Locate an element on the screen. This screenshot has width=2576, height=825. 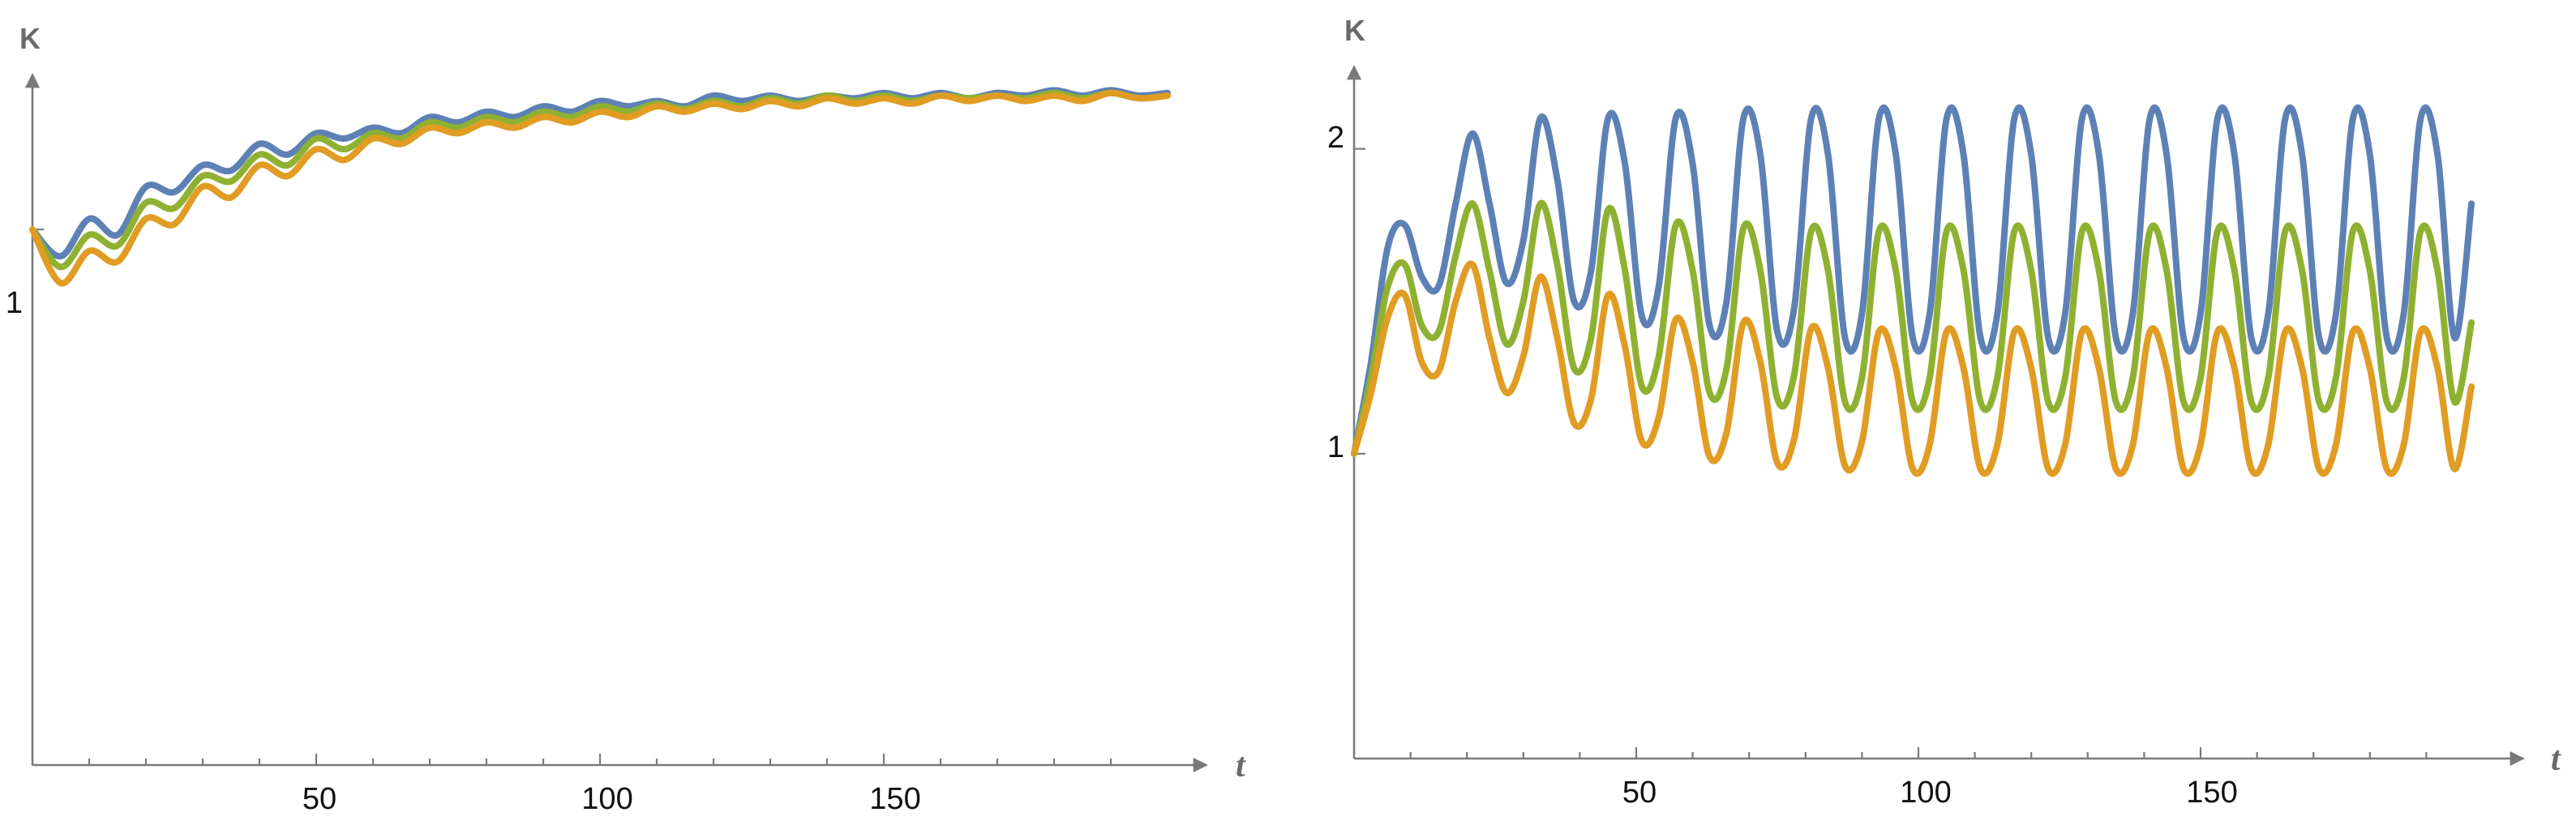
right-x-tick-label-50: 50 is located at coordinates (1639, 793).